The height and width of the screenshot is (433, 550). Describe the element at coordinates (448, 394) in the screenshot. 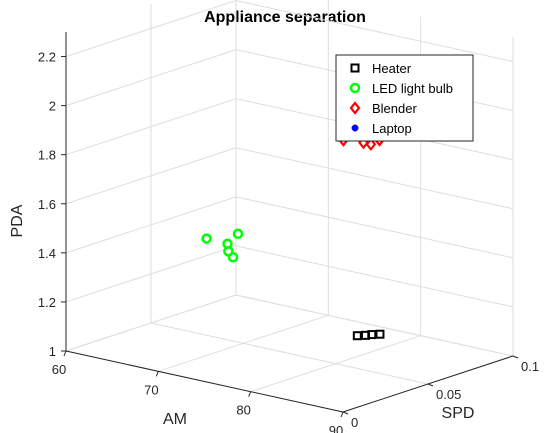

I see `y-tick-label: 0.05` at that location.